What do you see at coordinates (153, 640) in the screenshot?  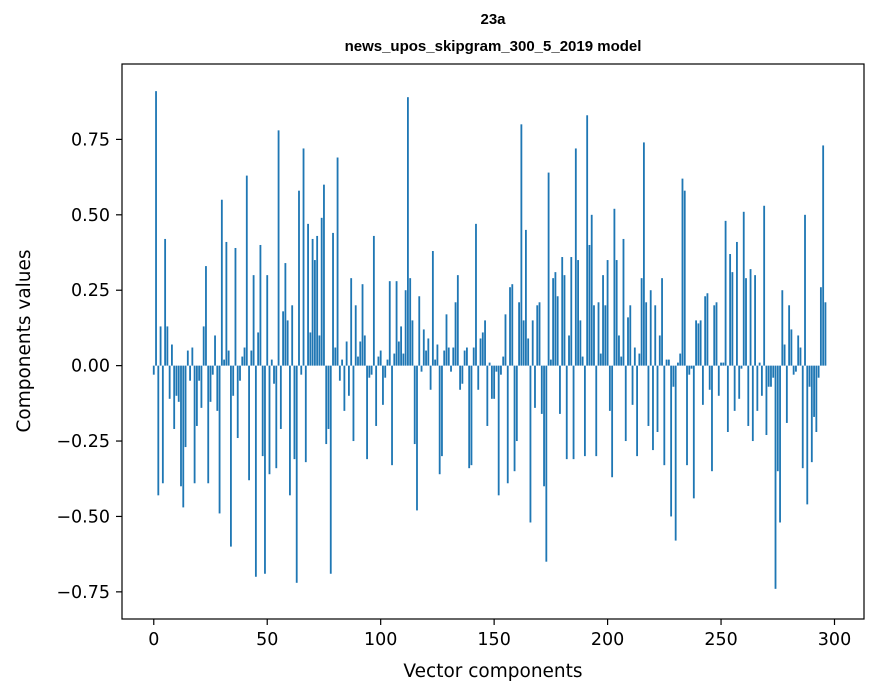 I see `x-tick-label: 0` at bounding box center [153, 640].